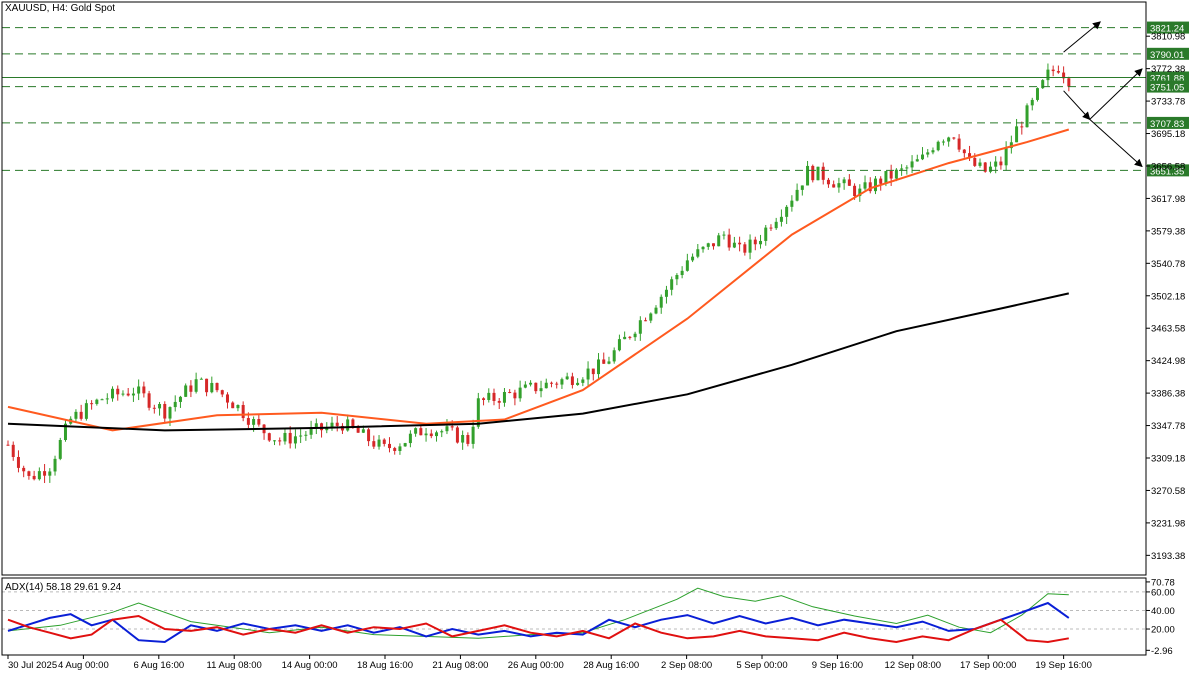 Image resolution: width=1200 pixels, height=675 pixels. What do you see at coordinates (1063, 665) in the screenshot?
I see `x-tick-label: 19 Sep 16:00` at bounding box center [1063, 665].